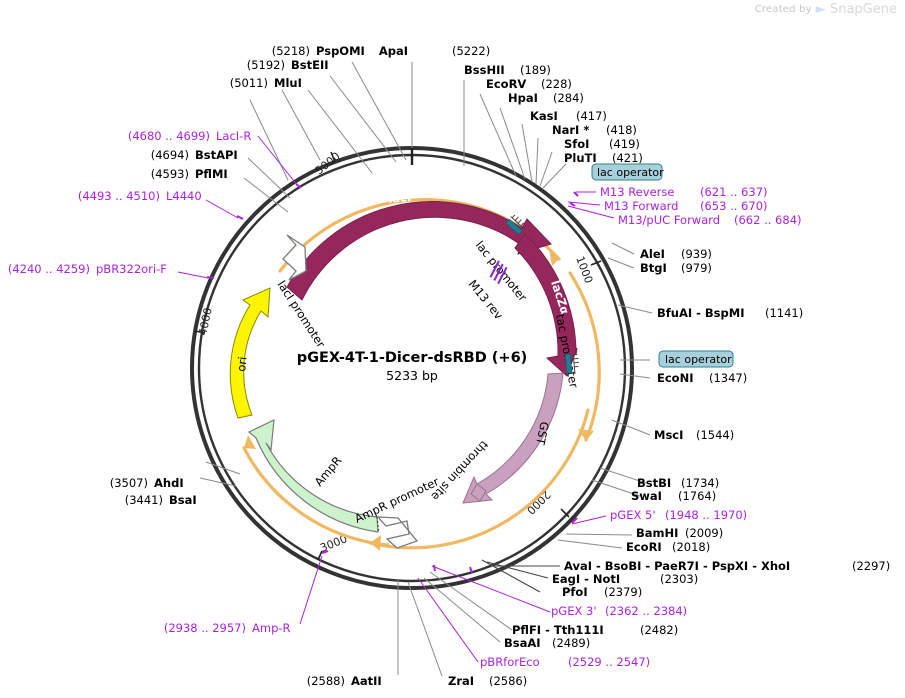 The image size is (905, 698). Describe the element at coordinates (131, 269) in the screenshot. I see `label-primer-pbr322ori-f: pBR322ori-F` at that location.